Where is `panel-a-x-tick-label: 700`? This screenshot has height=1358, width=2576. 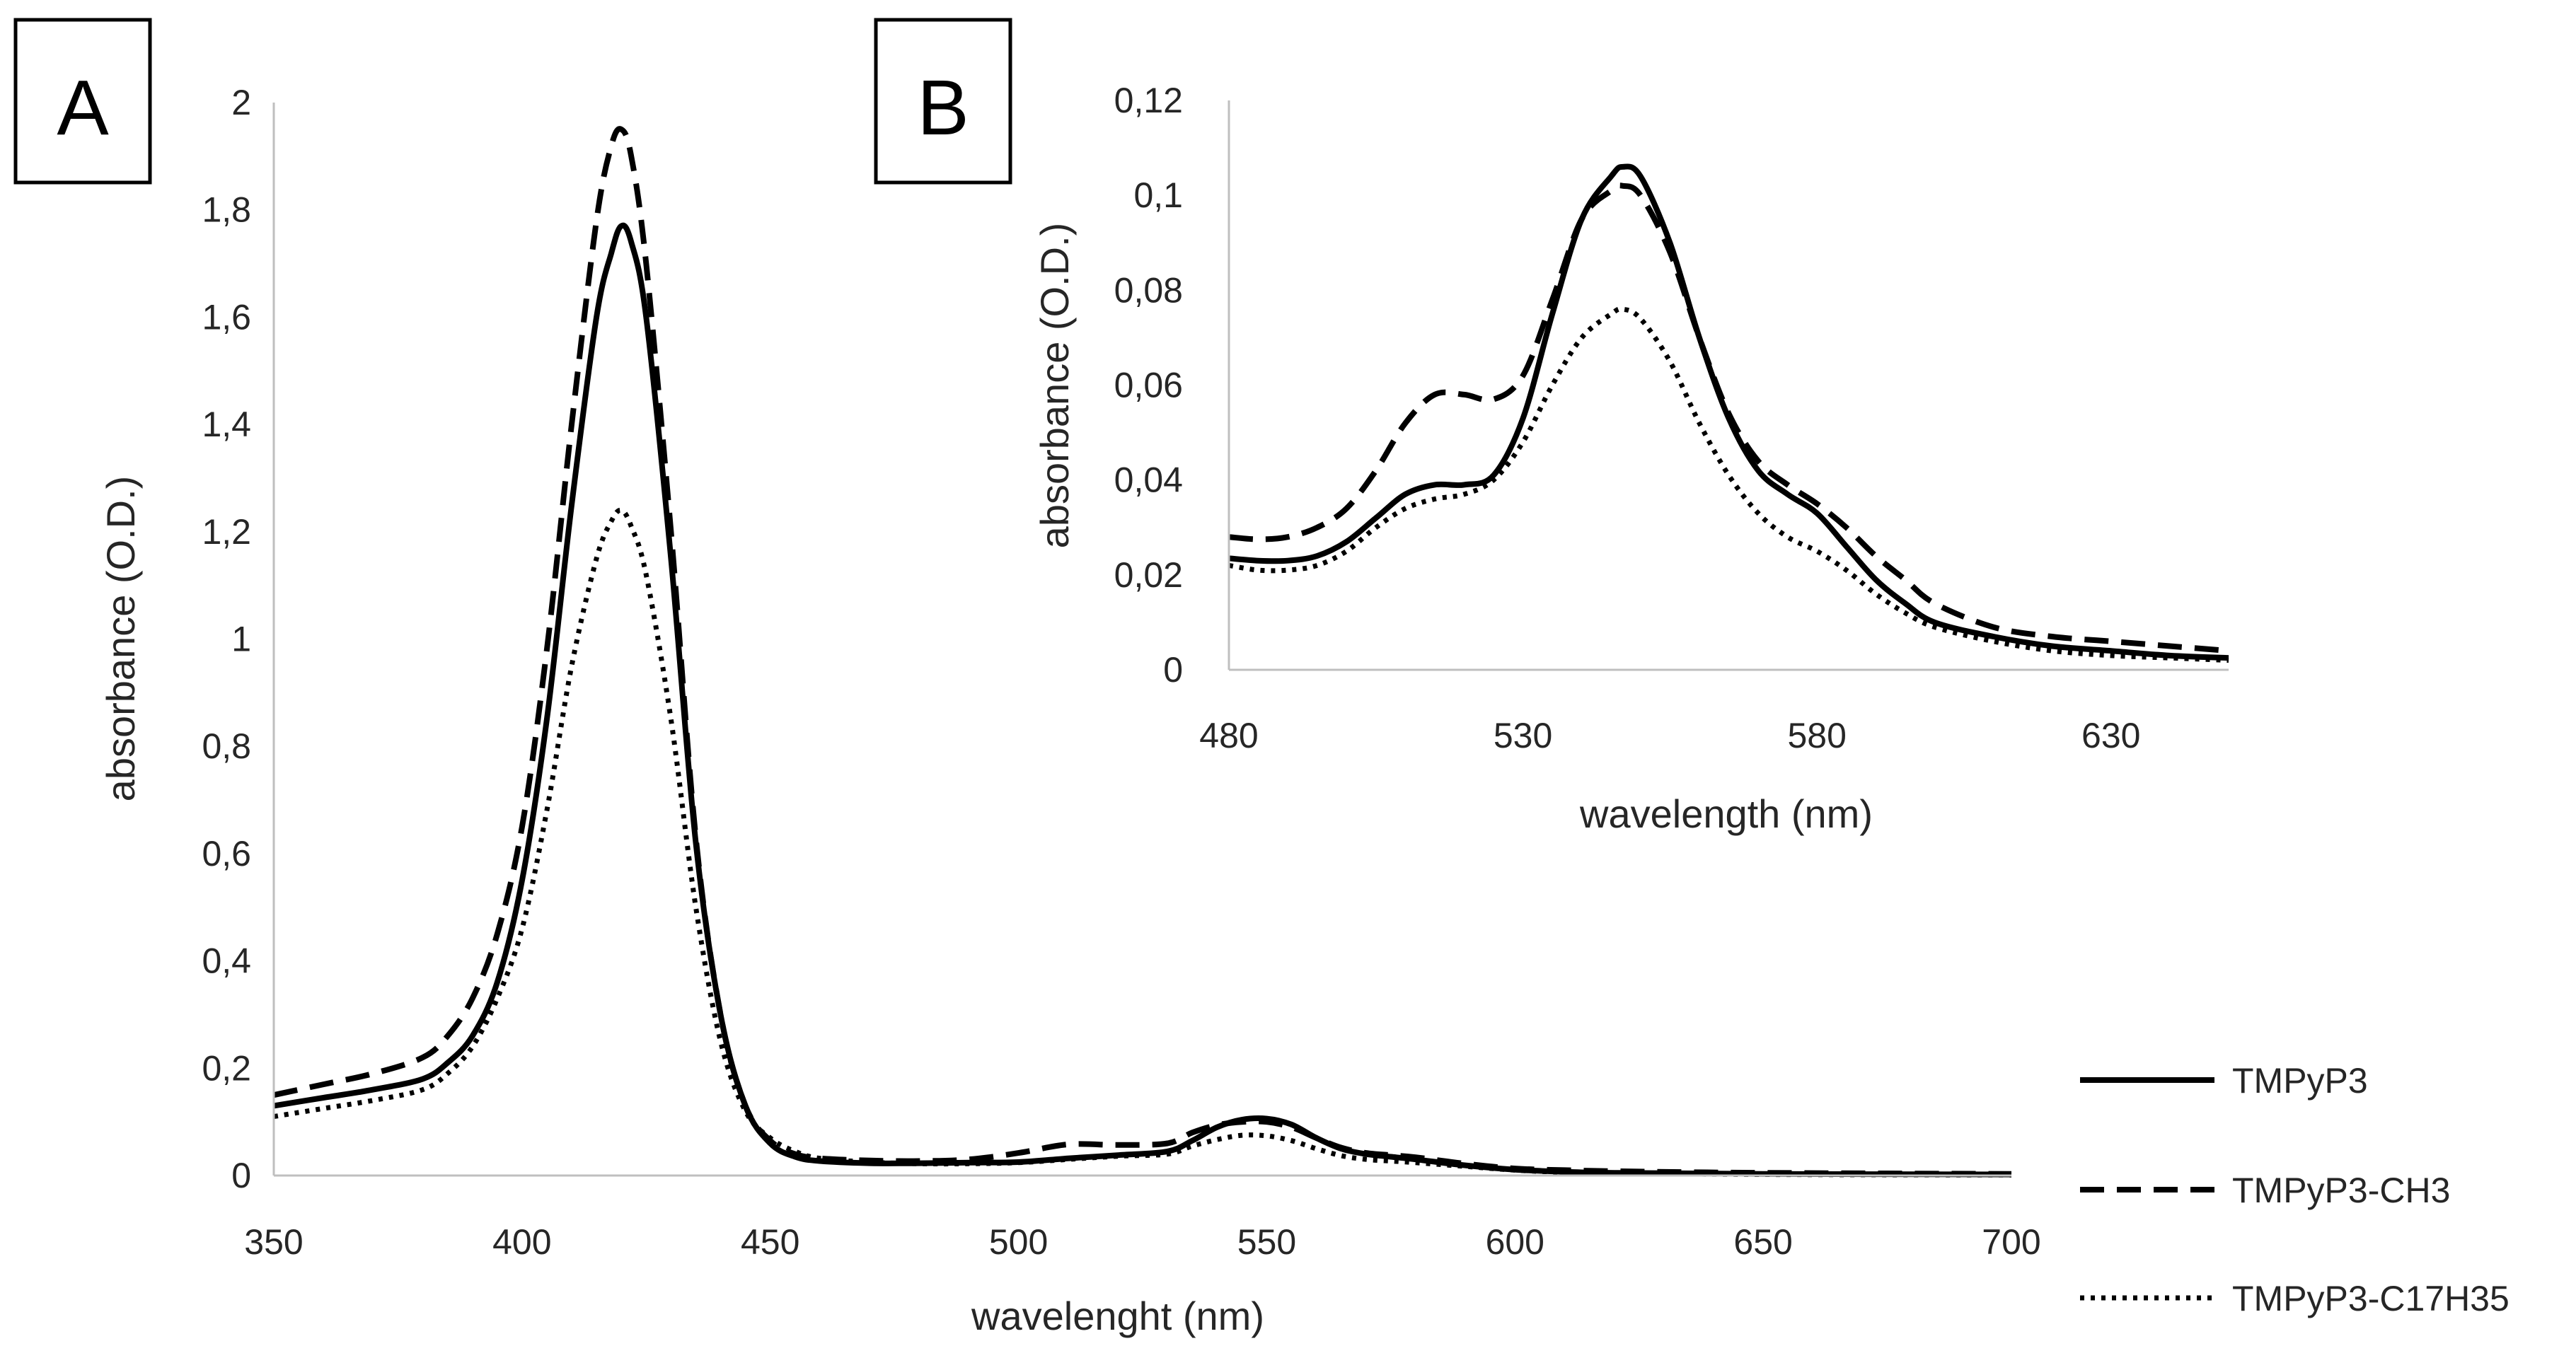
panel-a-x-tick-label: 700 is located at coordinates (2011, 1242).